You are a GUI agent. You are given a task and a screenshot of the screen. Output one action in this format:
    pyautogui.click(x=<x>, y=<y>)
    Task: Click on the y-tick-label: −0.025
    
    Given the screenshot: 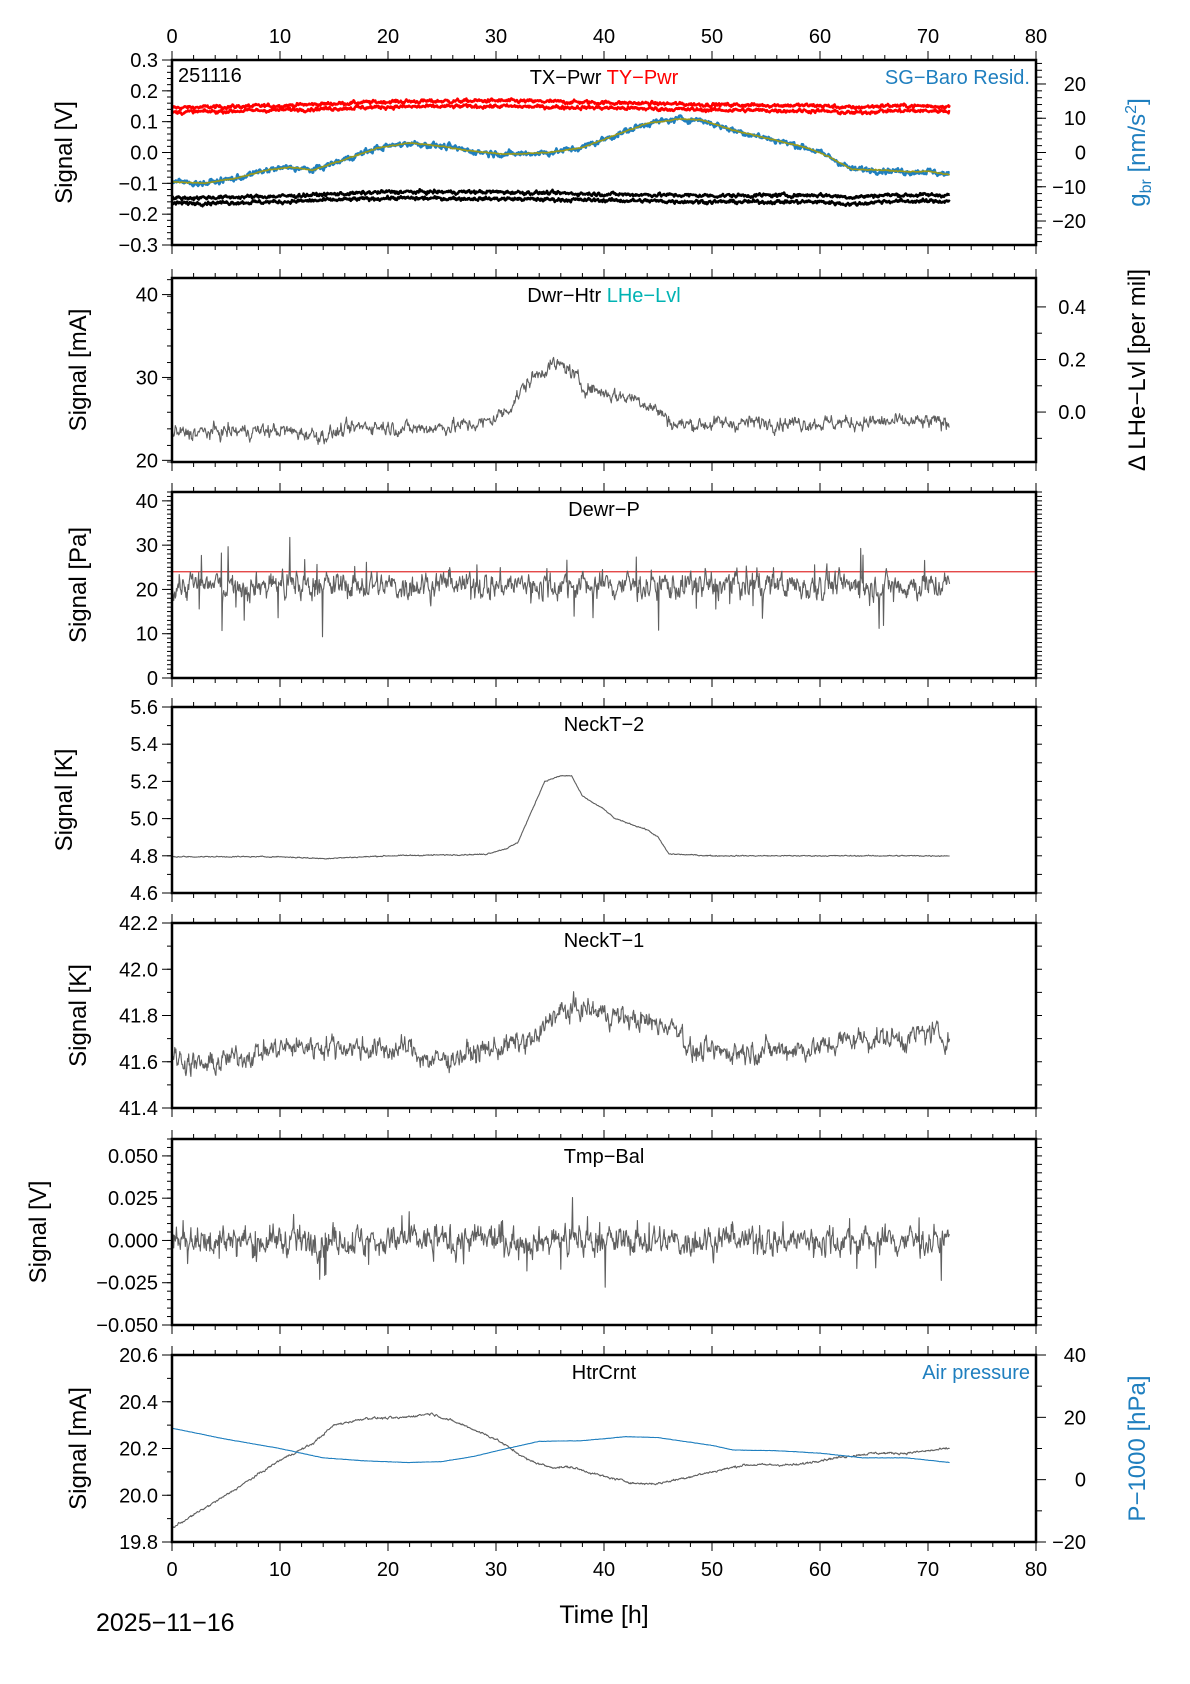 What is the action you would take?
    pyautogui.click(x=127, y=1284)
    